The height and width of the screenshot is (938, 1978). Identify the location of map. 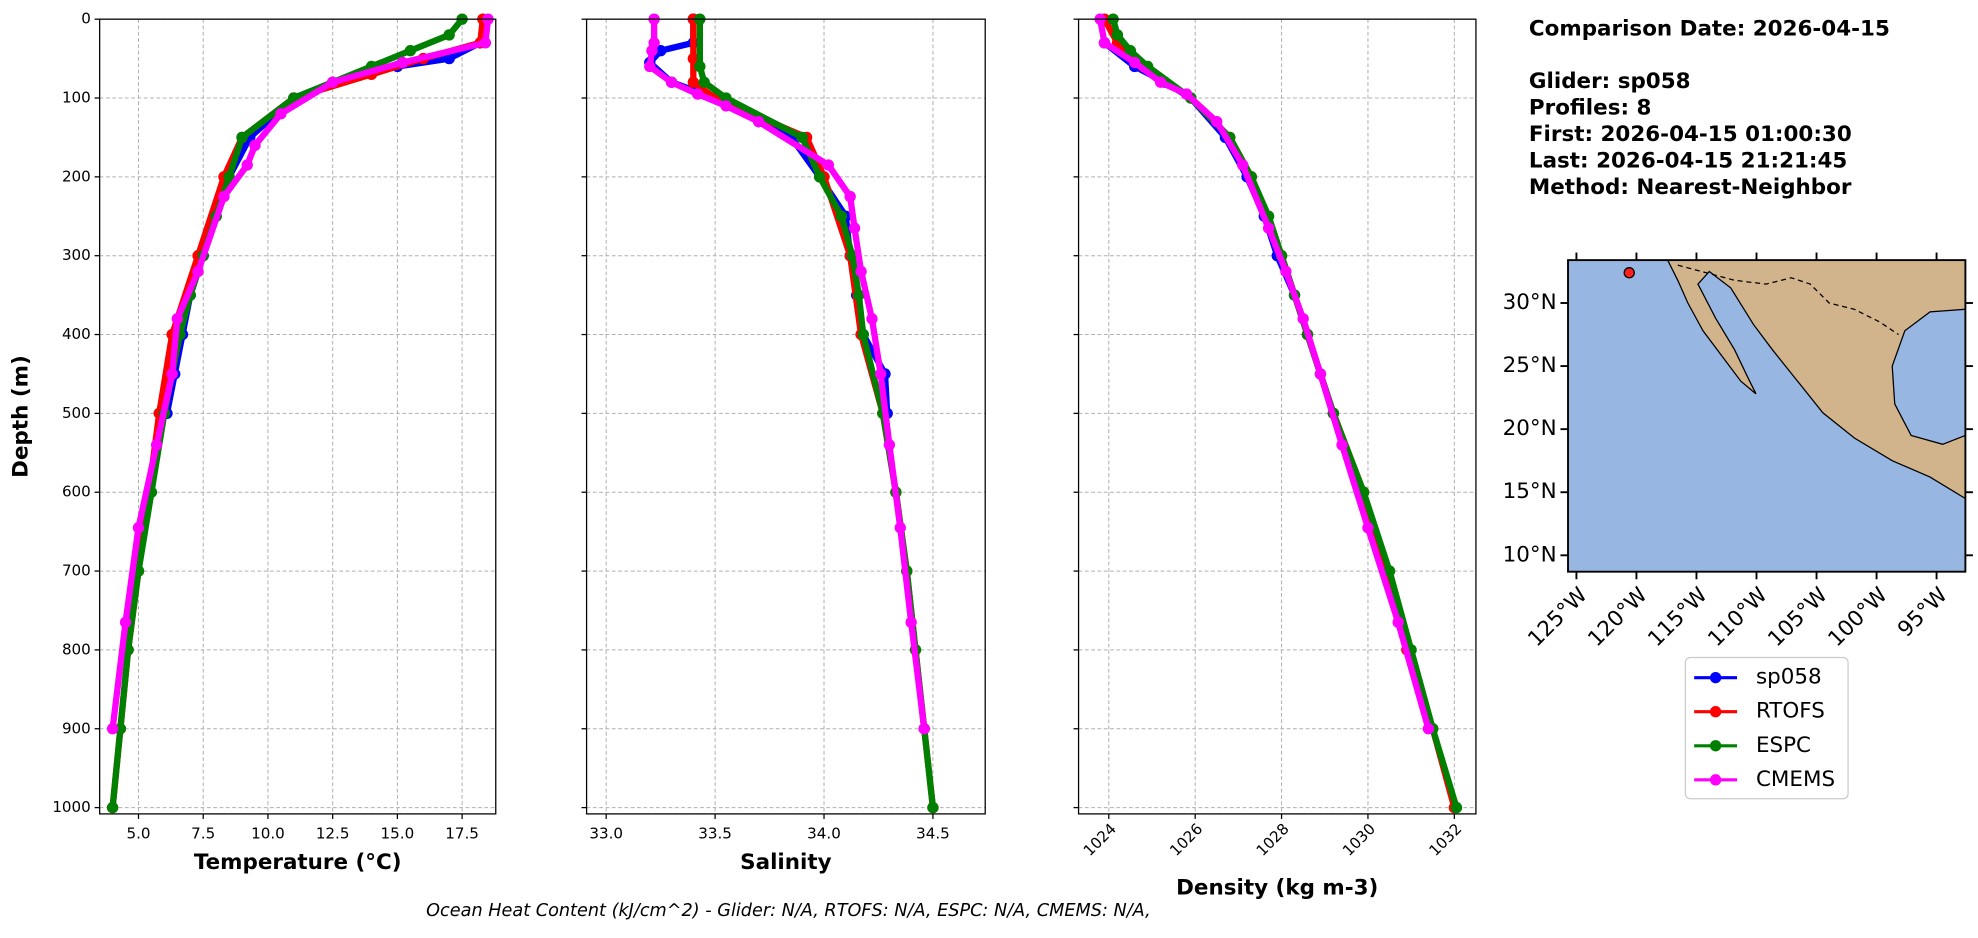
(1767, 416).